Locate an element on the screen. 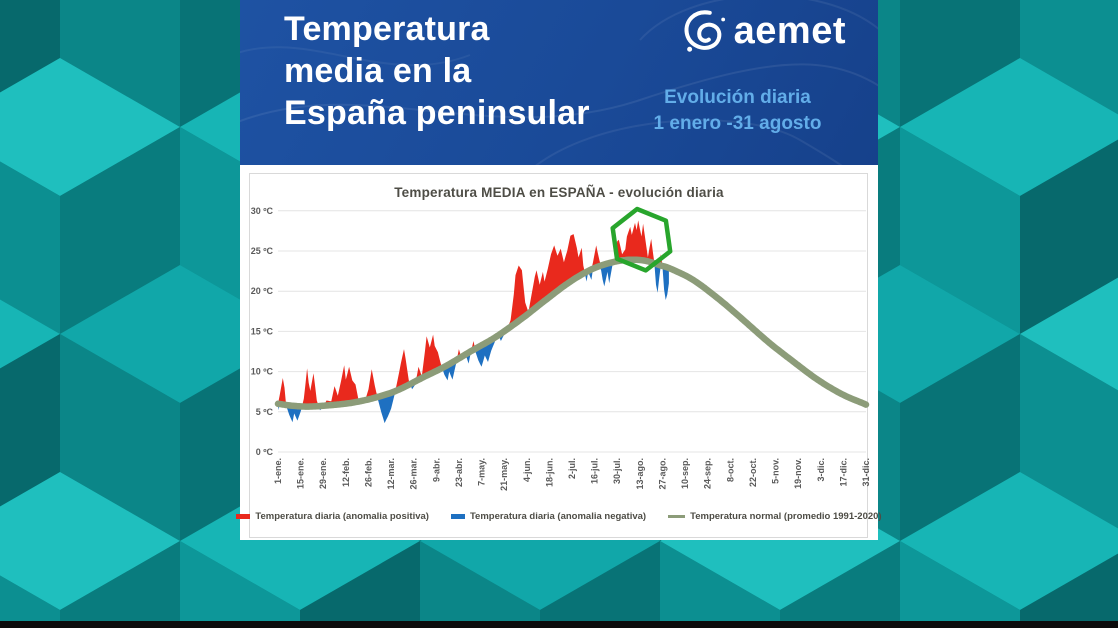 The width and height of the screenshot is (1118, 628). x-tick-label: 2-jul. is located at coordinates (572, 468).